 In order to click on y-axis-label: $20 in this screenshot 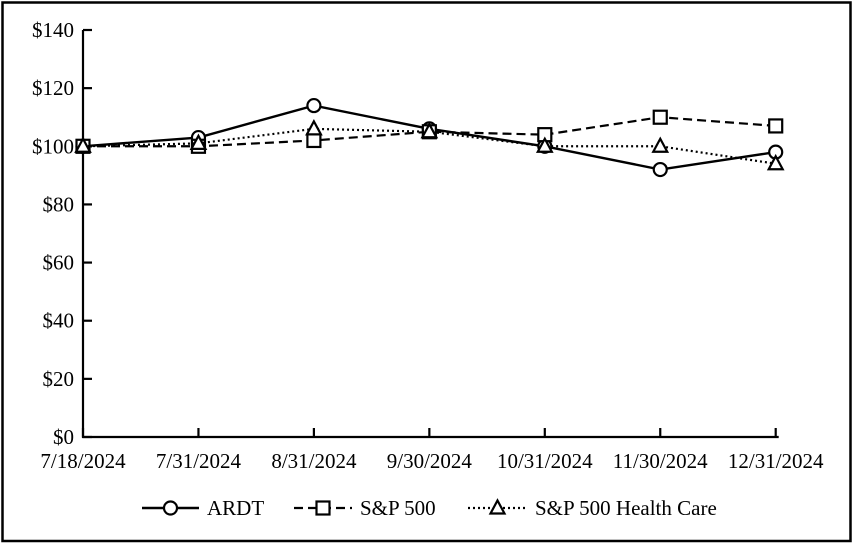, I will do `click(59, 379)`.